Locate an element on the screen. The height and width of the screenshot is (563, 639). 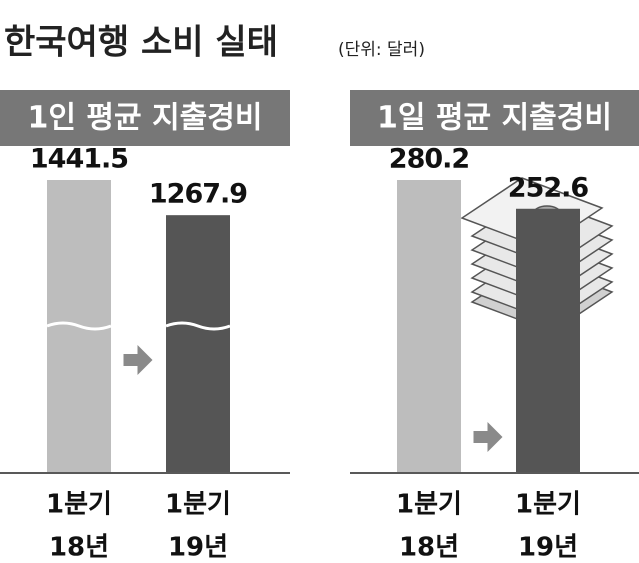
unit-label: (단위: 달러) is located at coordinates (381, 50).